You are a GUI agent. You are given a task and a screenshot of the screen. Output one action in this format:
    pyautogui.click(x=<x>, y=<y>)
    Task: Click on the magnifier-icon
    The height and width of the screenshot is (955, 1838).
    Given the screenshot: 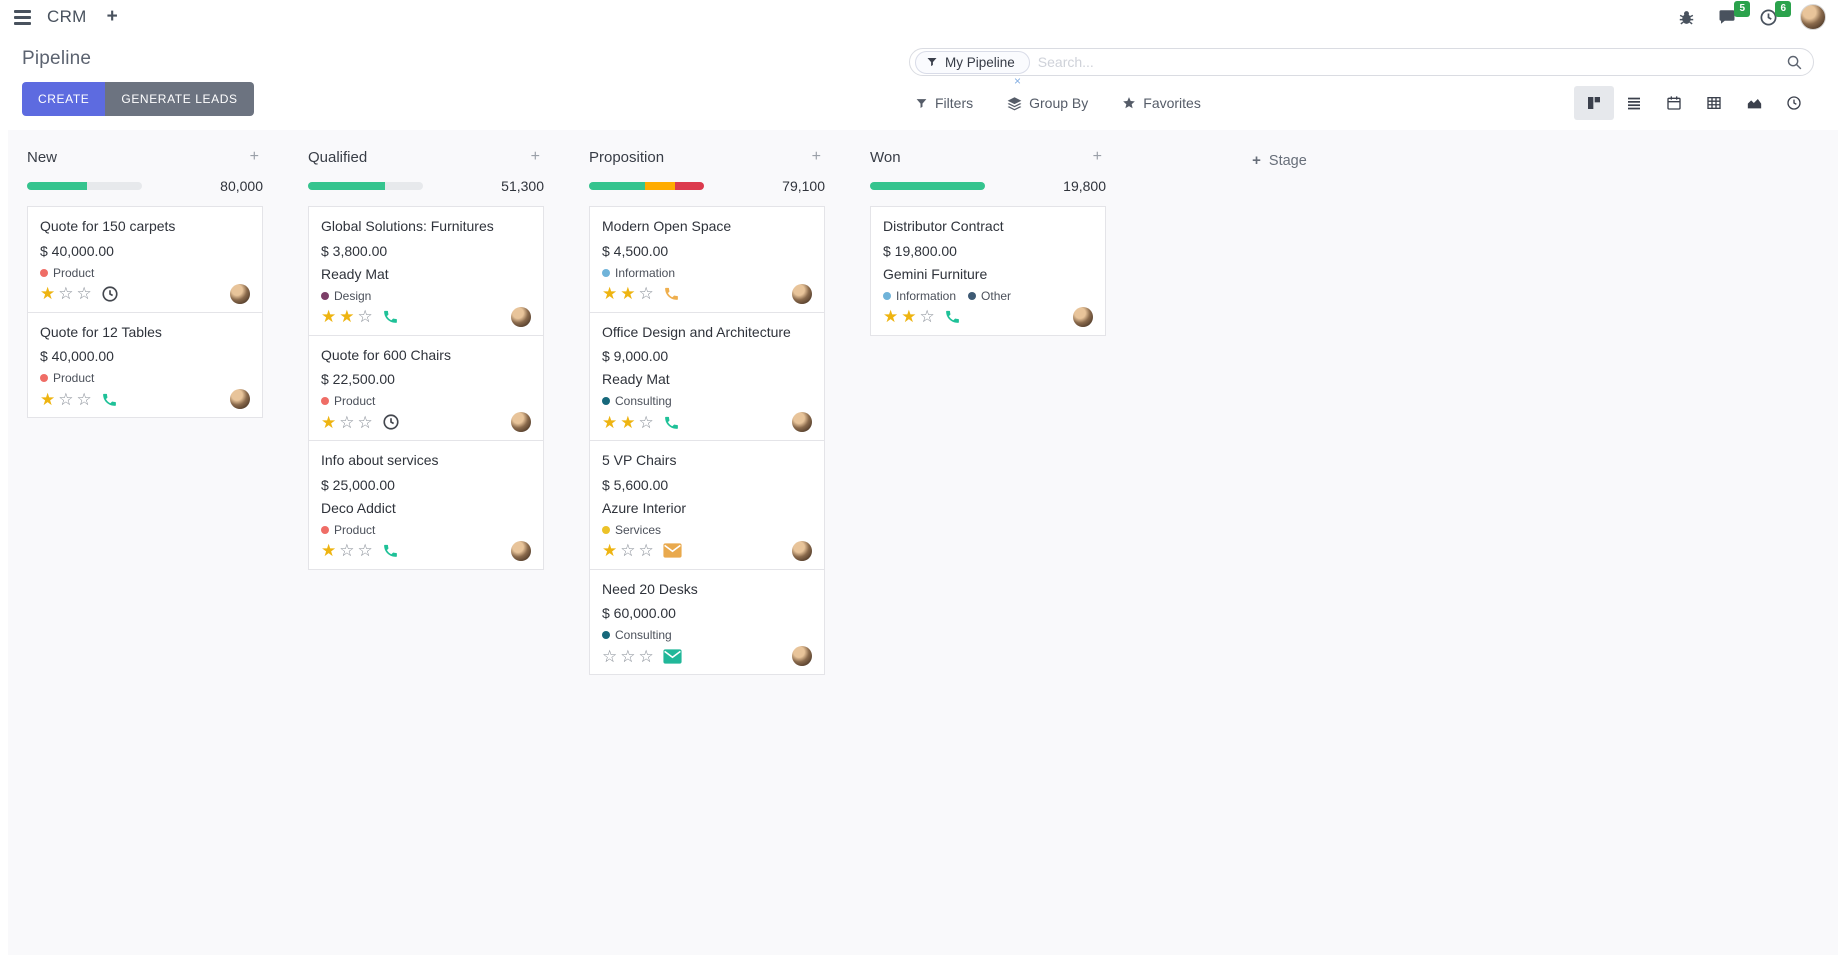 What is the action you would take?
    pyautogui.click(x=1794, y=62)
    